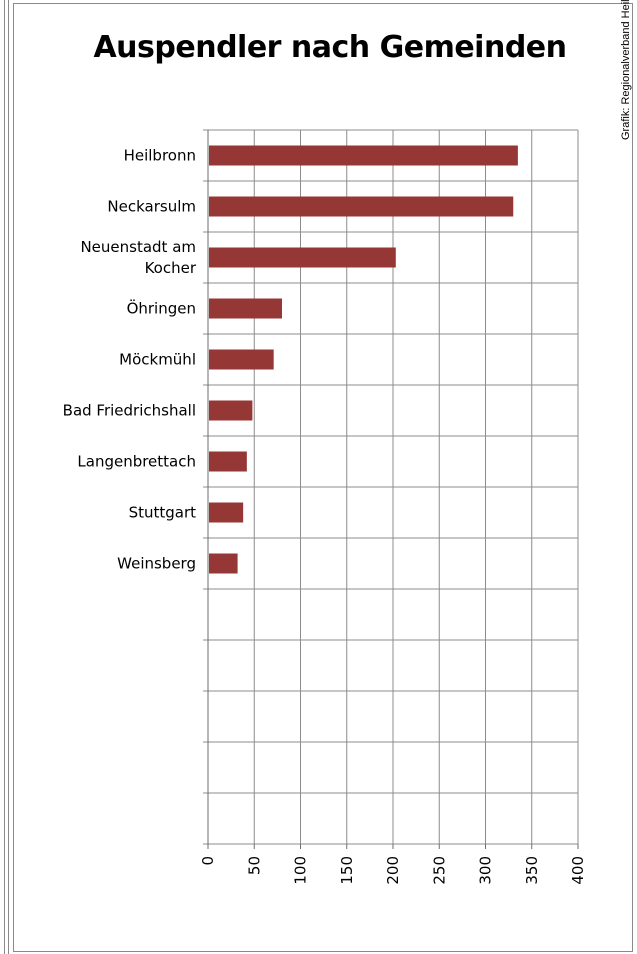  What do you see at coordinates (4, 477) in the screenshot?
I see `left-edge-line` at bounding box center [4, 477].